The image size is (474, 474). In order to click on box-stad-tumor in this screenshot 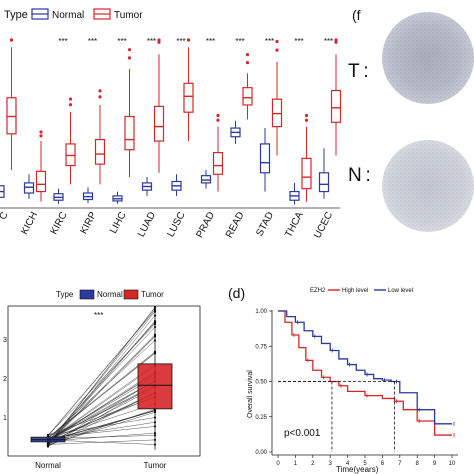, I will do `click(277, 97)`.